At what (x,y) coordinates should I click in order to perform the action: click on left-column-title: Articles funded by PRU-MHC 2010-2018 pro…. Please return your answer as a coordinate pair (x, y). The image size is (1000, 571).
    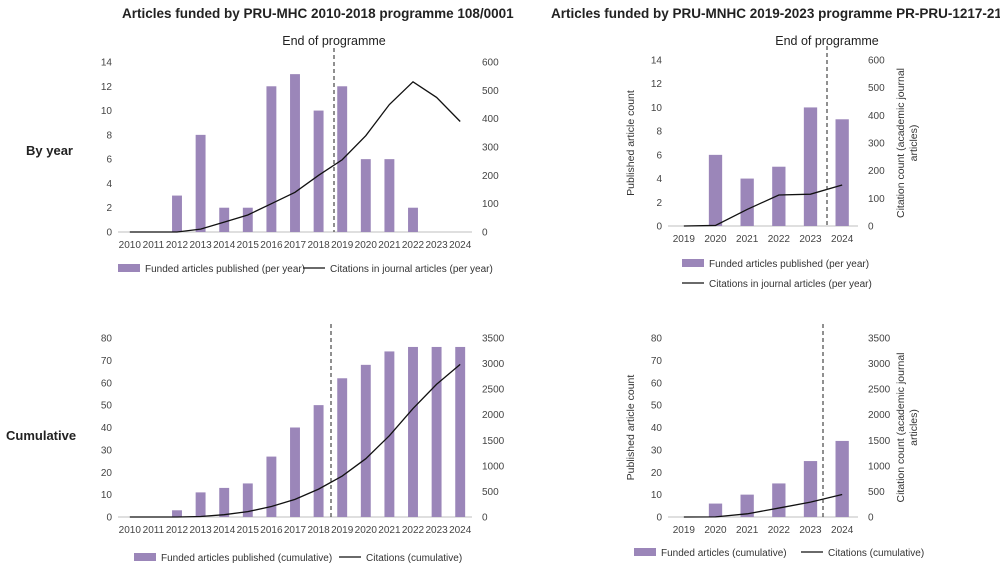
    Looking at the image, I should click on (318, 13).